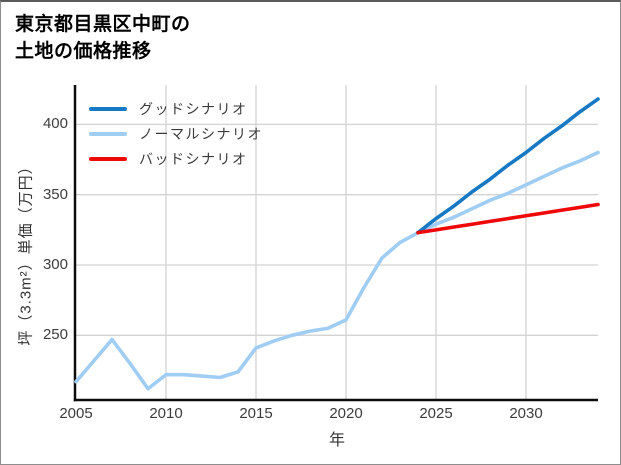 This screenshot has width=621, height=465. Describe the element at coordinates (201, 133) in the screenshot. I see `legend-label-normal: ノーマルシナリオ` at that location.